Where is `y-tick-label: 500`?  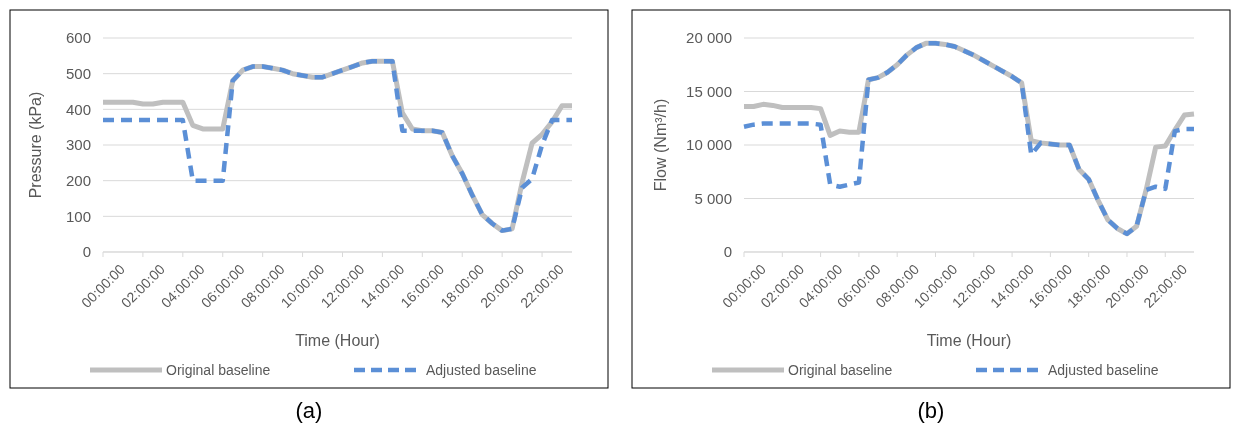 y-tick-label: 500 is located at coordinates (78, 73).